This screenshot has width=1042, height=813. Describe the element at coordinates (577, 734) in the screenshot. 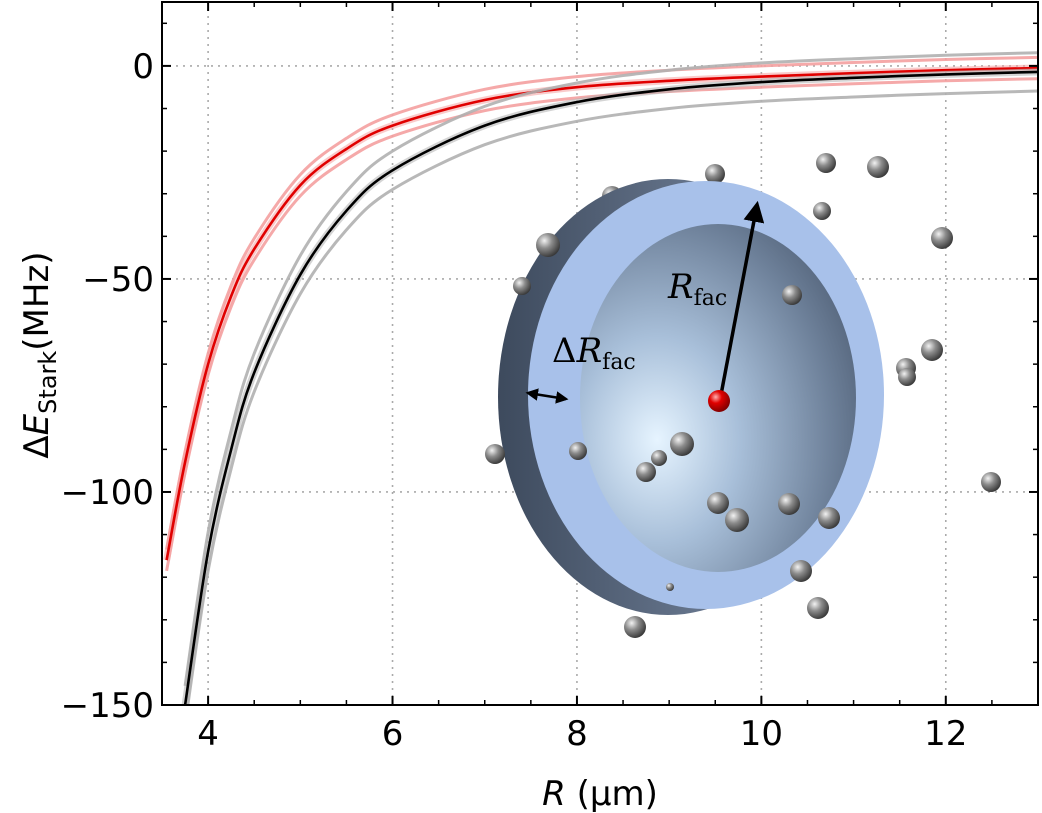

I see `x-tick-label: 8` at that location.